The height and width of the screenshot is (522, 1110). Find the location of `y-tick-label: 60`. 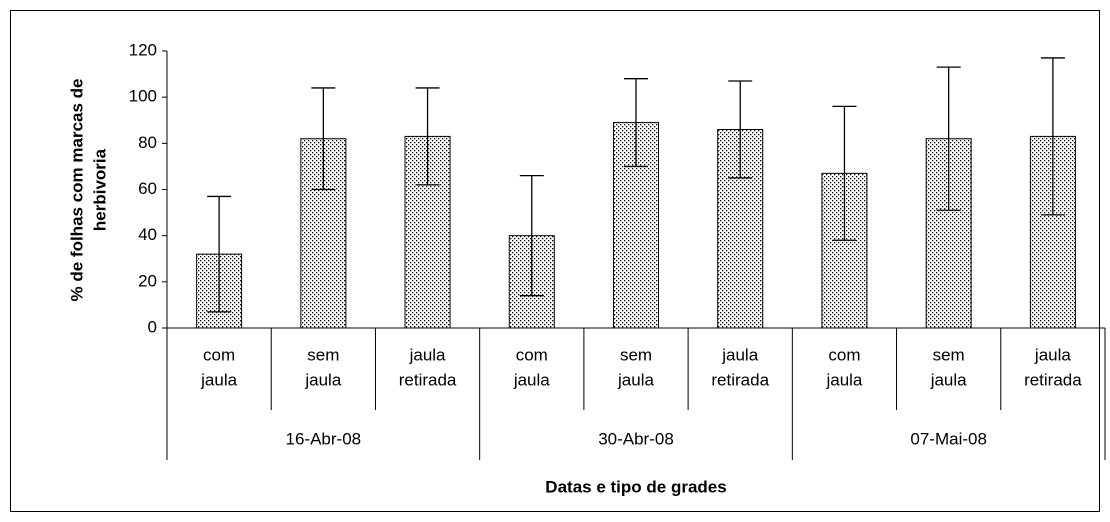

y-tick-label: 60 is located at coordinates (147, 188).